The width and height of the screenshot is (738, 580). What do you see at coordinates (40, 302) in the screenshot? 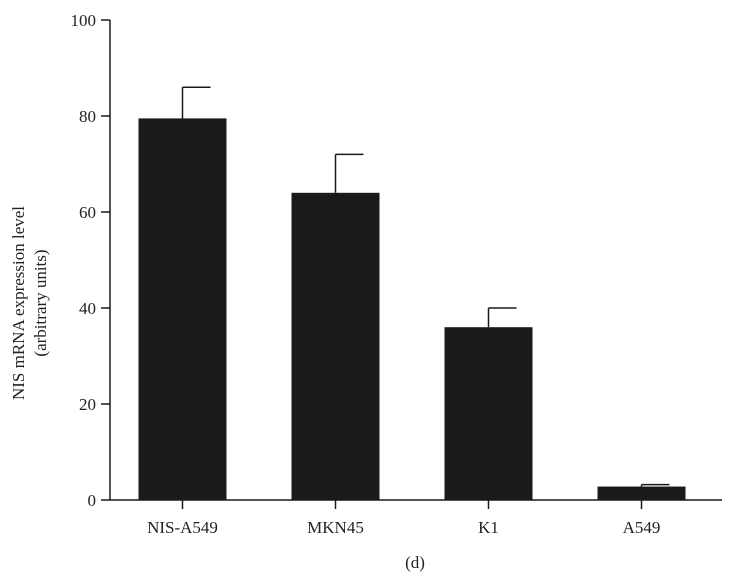
I see `y-axis-title-line2: (arbitrary units)` at bounding box center [40, 302].